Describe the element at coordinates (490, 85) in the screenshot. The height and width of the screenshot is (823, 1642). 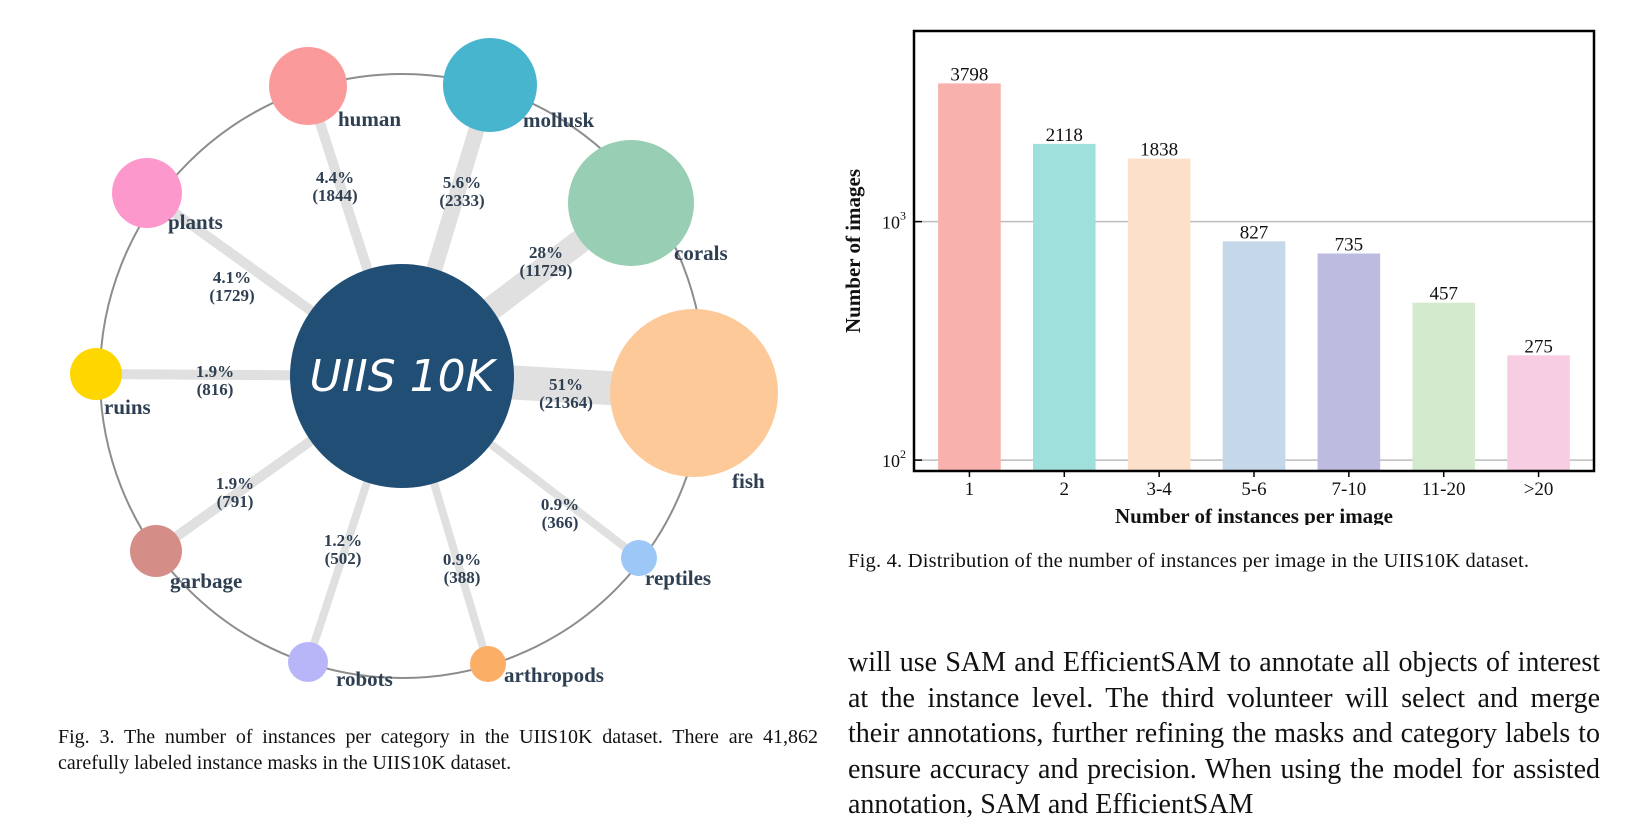
I see `node-mollusk` at that location.